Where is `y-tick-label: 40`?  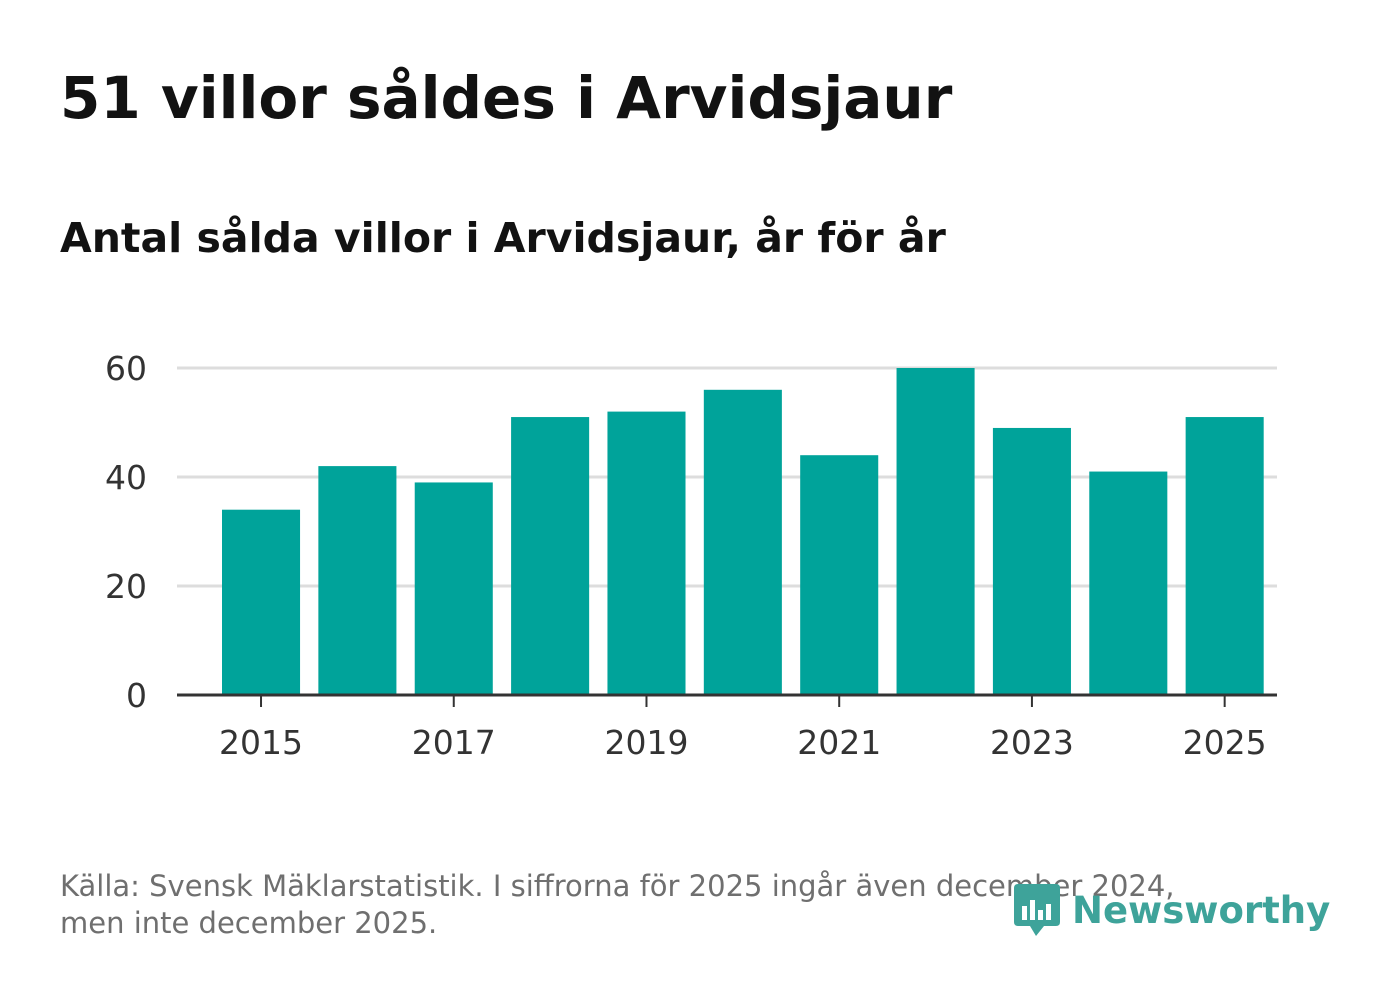 y-tick-label: 40 is located at coordinates (126, 477).